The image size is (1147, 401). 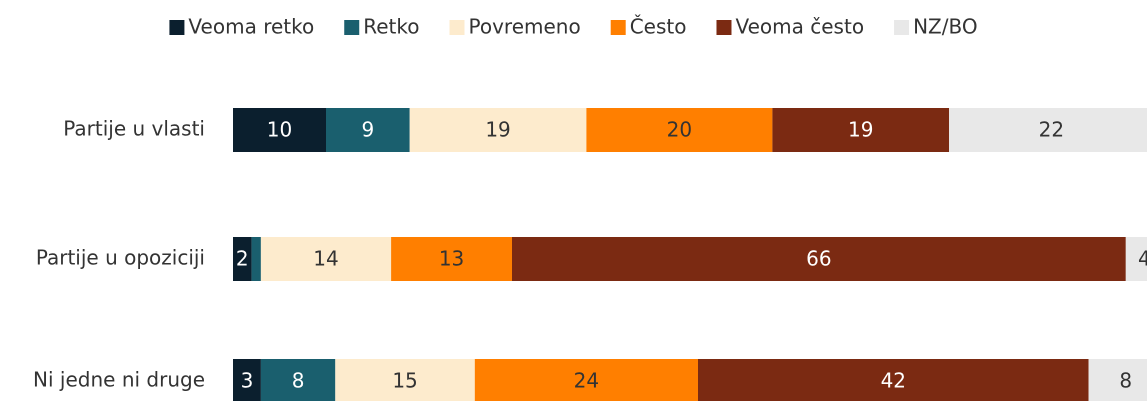 I want to click on legend-label: Retko, so click(x=391, y=27).